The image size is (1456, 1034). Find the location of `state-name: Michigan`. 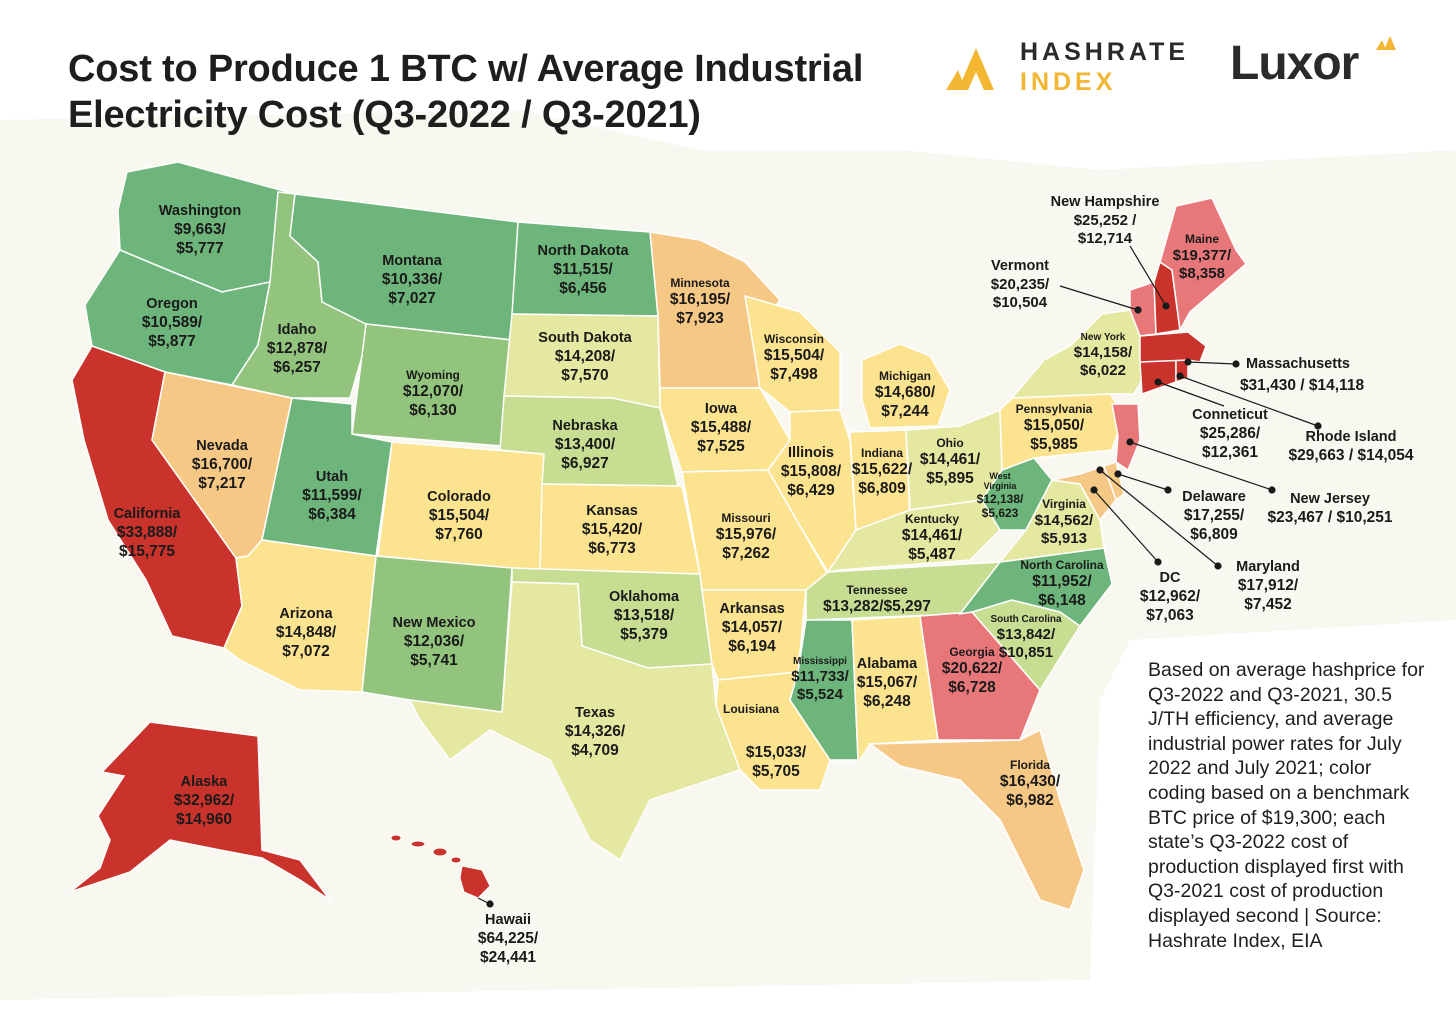

state-name: Michigan is located at coordinates (904, 376).